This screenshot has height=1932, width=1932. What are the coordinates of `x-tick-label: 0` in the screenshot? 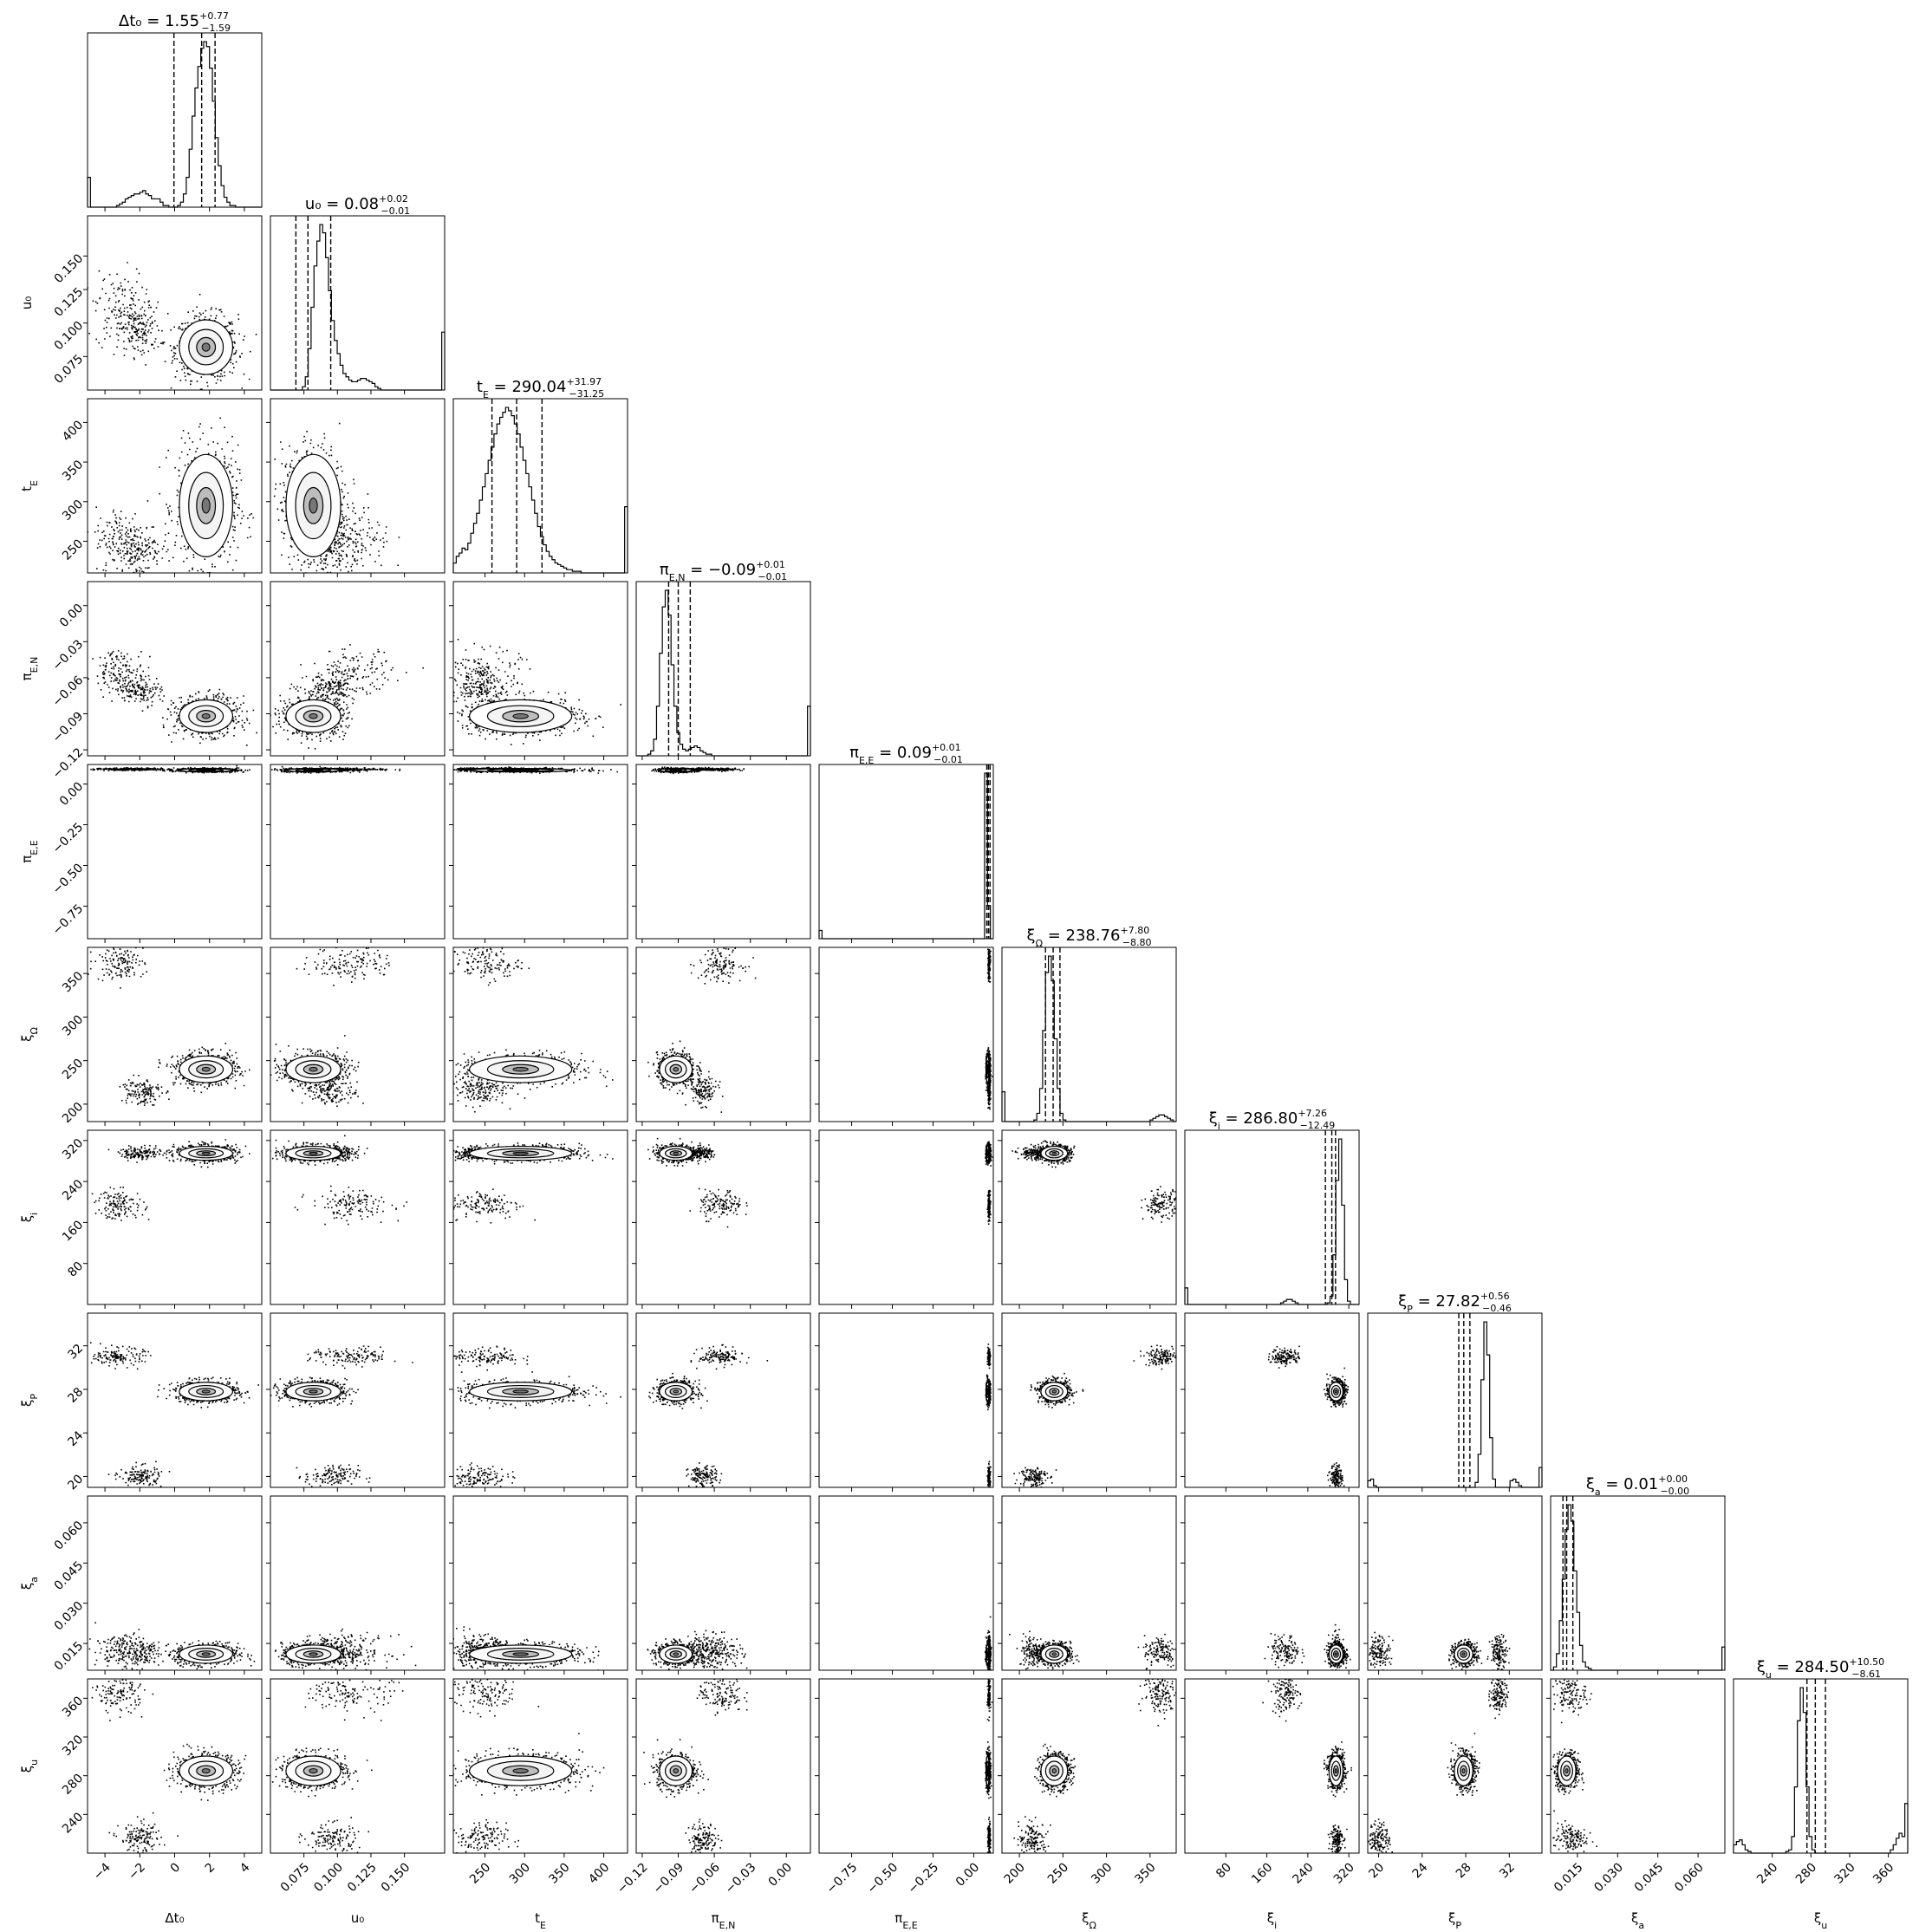 It's located at (176, 1868).